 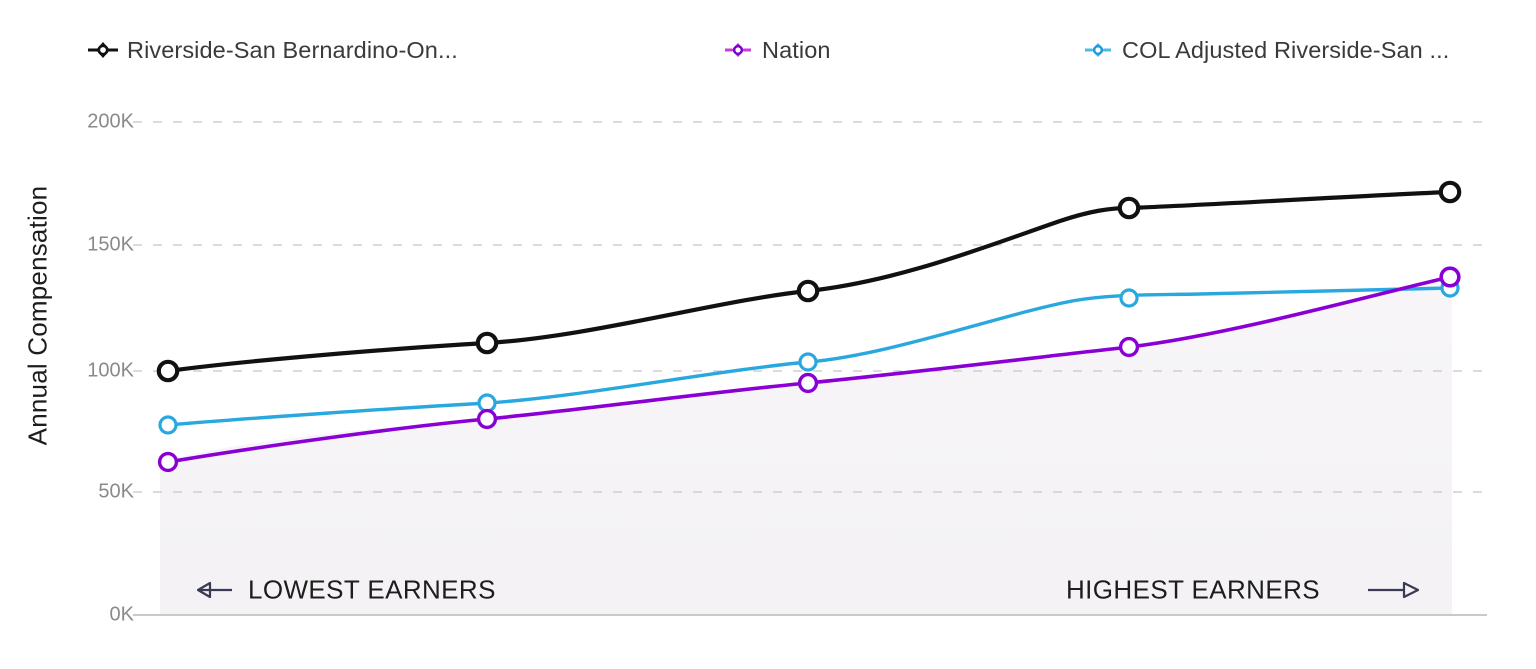 What do you see at coordinates (214, 590) in the screenshot?
I see `left-arrow-icon` at bounding box center [214, 590].